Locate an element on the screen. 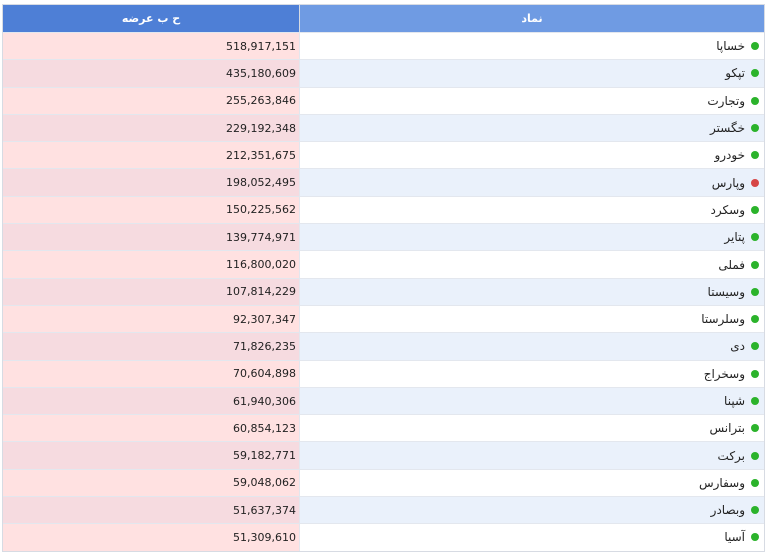 This screenshot has width=768, height=560. symbol-label: خودرو is located at coordinates (729, 155).